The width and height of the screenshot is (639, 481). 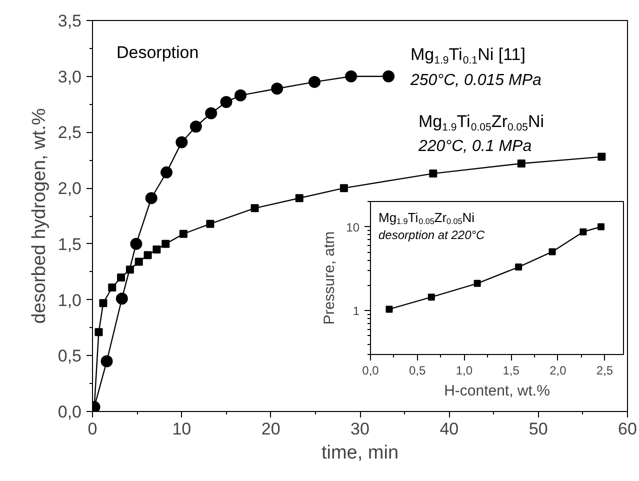 What do you see at coordinates (70, 244) in the screenshot?
I see `y-tick-label: 1,5` at bounding box center [70, 244].